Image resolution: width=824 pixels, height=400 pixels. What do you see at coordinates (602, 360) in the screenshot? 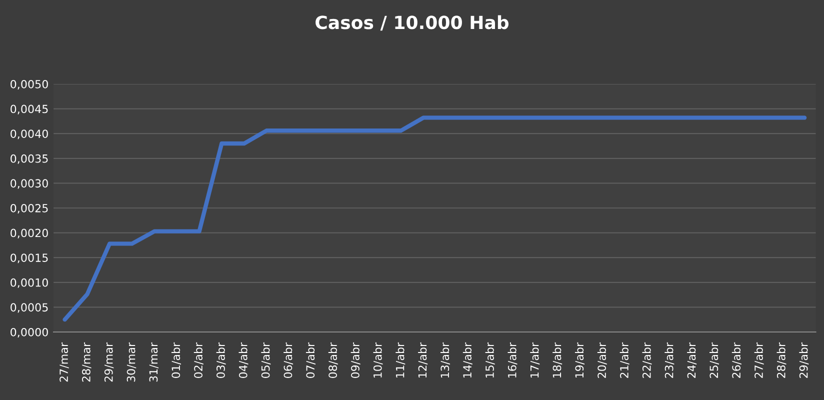
I see `x-tick-label: 20/abr` at bounding box center [602, 360].